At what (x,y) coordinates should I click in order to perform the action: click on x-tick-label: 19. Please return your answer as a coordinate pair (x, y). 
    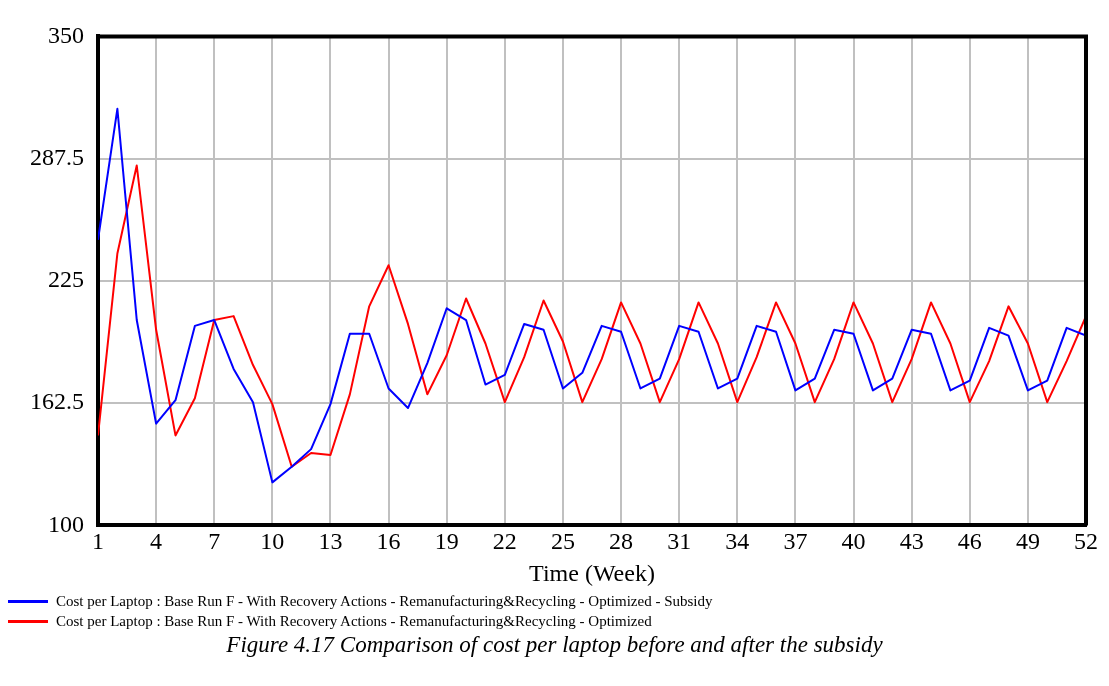
    Looking at the image, I should click on (446, 541).